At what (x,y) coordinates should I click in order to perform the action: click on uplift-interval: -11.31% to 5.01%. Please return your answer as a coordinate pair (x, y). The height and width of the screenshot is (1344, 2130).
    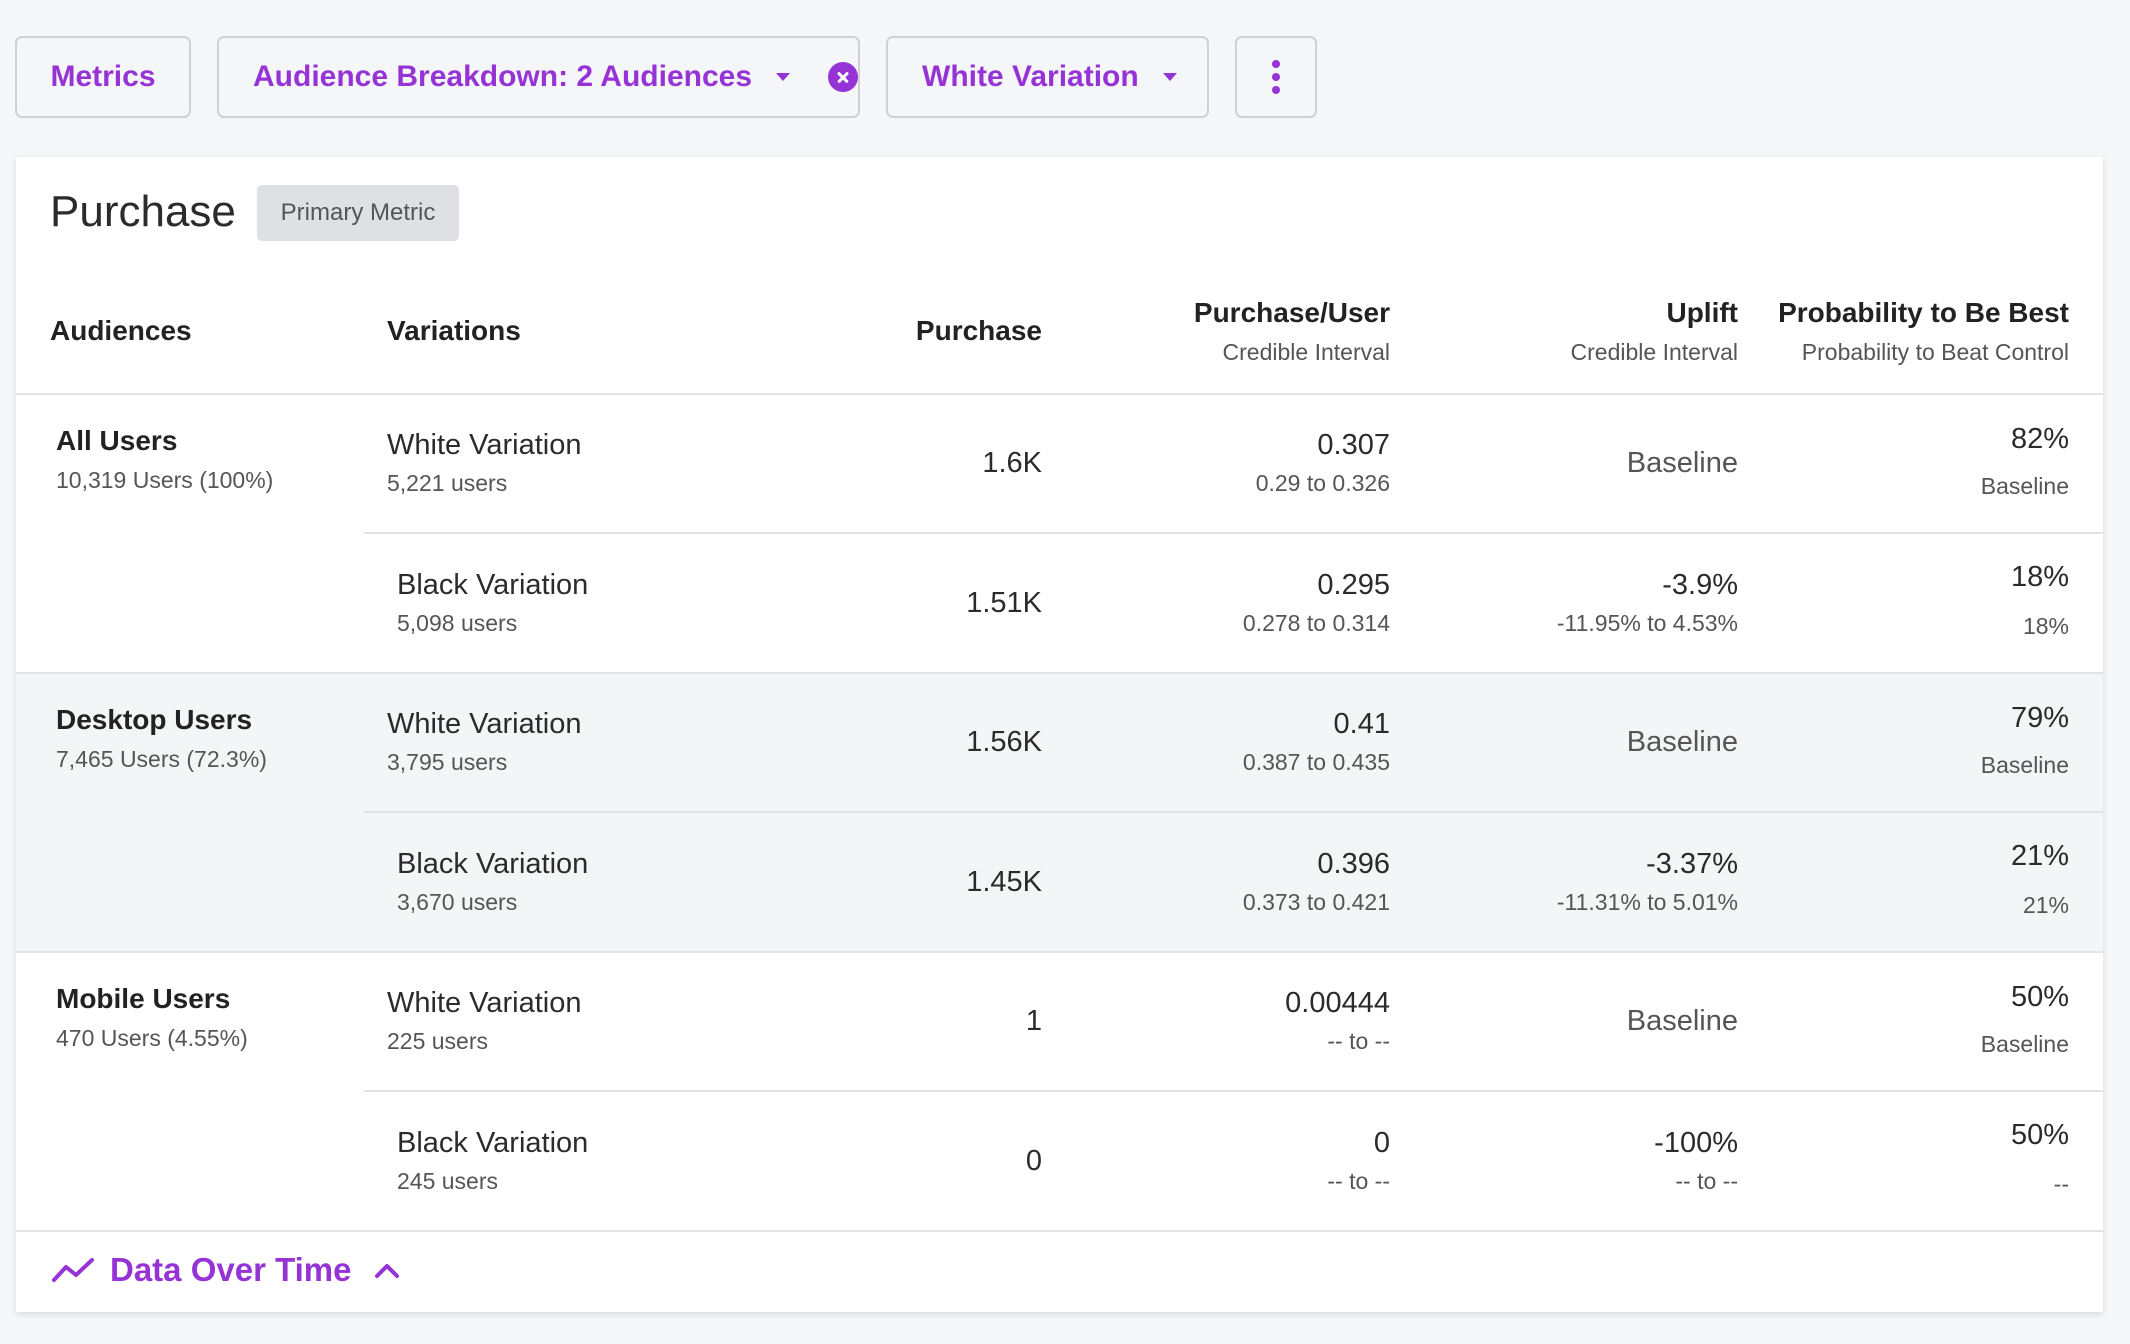
    Looking at the image, I should click on (1647, 902).